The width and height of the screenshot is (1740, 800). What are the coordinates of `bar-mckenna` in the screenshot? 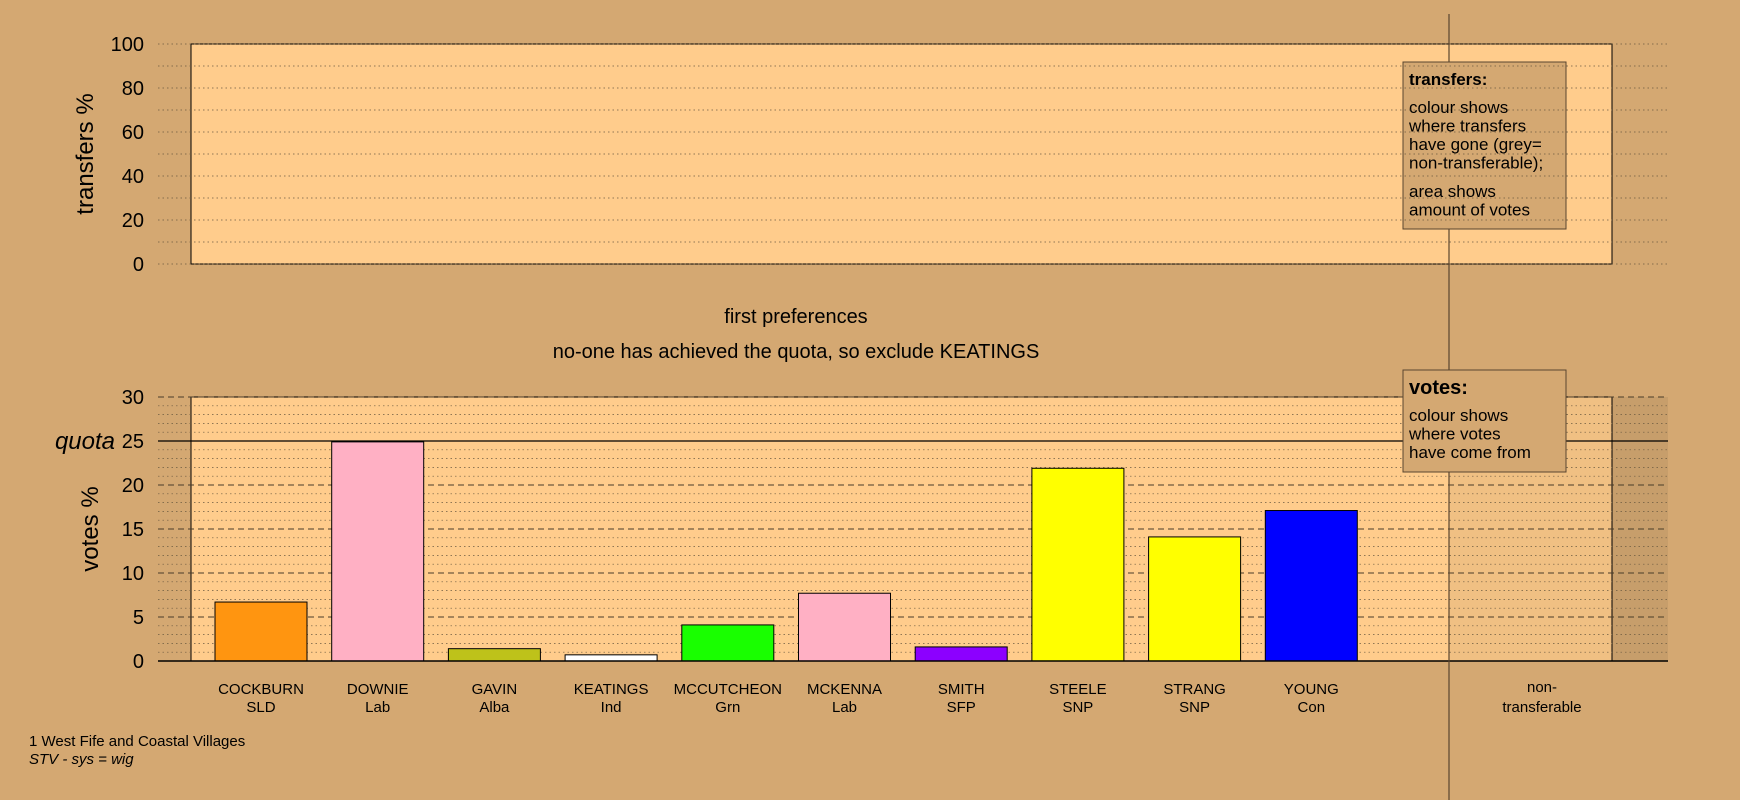 It's located at (844, 627).